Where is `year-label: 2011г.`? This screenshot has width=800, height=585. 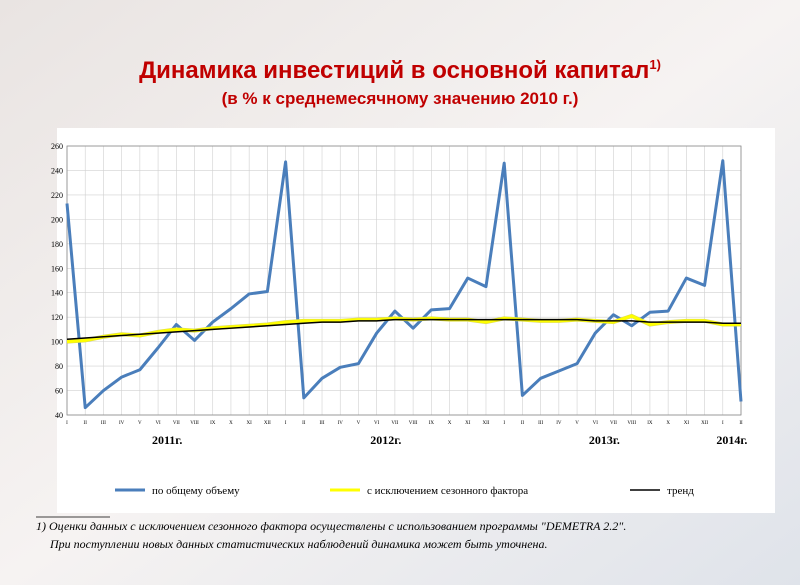 year-label: 2011г. is located at coordinates (167, 440).